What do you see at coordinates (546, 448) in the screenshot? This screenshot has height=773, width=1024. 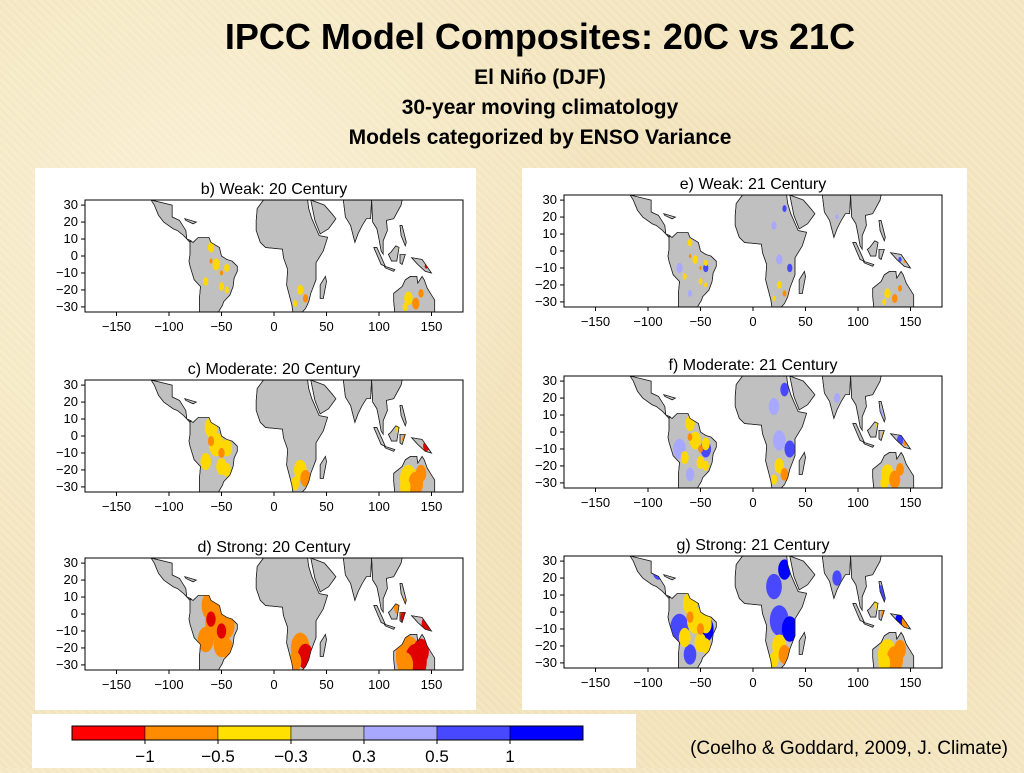 I see `y-tick-label: −10` at bounding box center [546, 448].